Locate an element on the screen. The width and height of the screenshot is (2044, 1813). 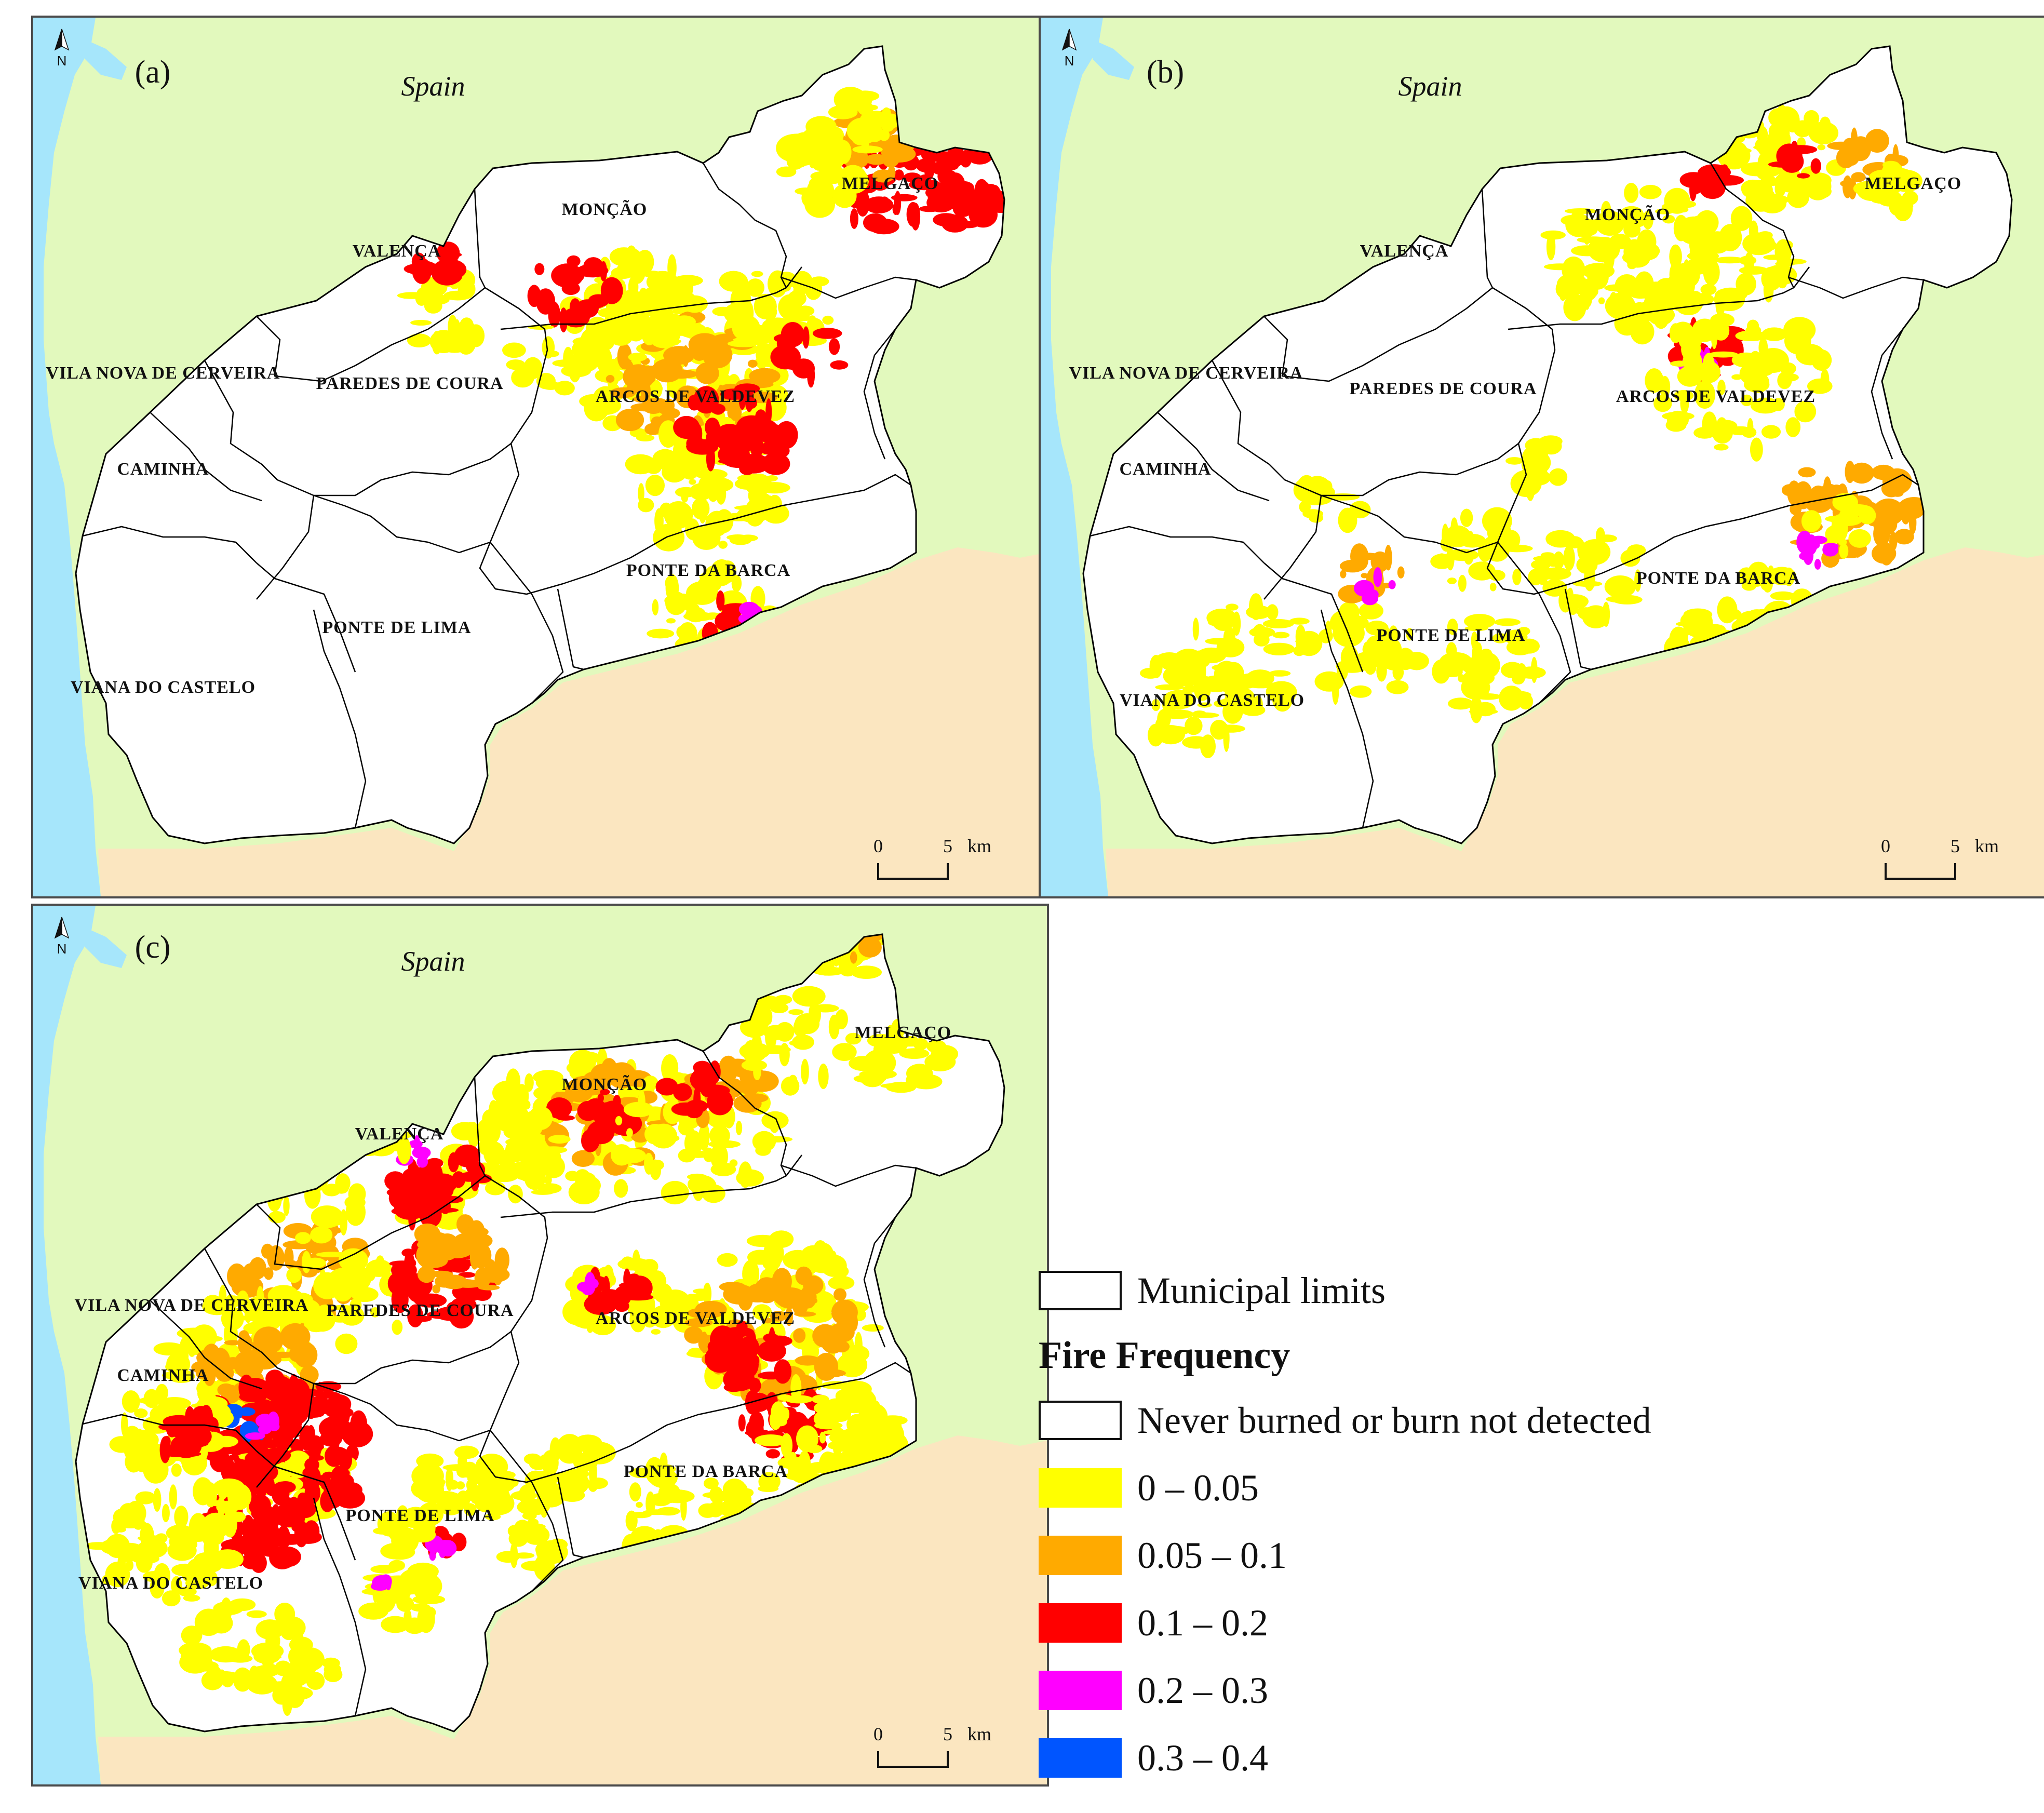
spain-label: Spain is located at coordinates (433, 86).